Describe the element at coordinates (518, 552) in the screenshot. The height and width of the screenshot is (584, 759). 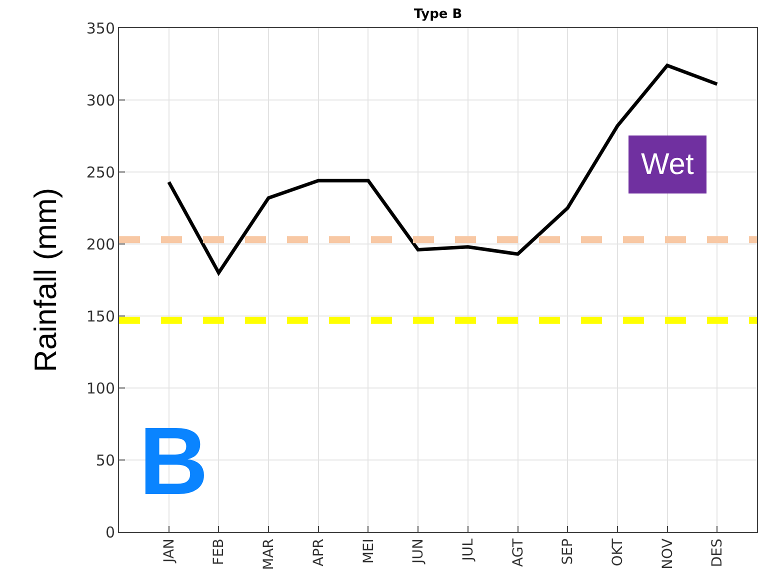
I see `x-tick-label: AGT` at that location.